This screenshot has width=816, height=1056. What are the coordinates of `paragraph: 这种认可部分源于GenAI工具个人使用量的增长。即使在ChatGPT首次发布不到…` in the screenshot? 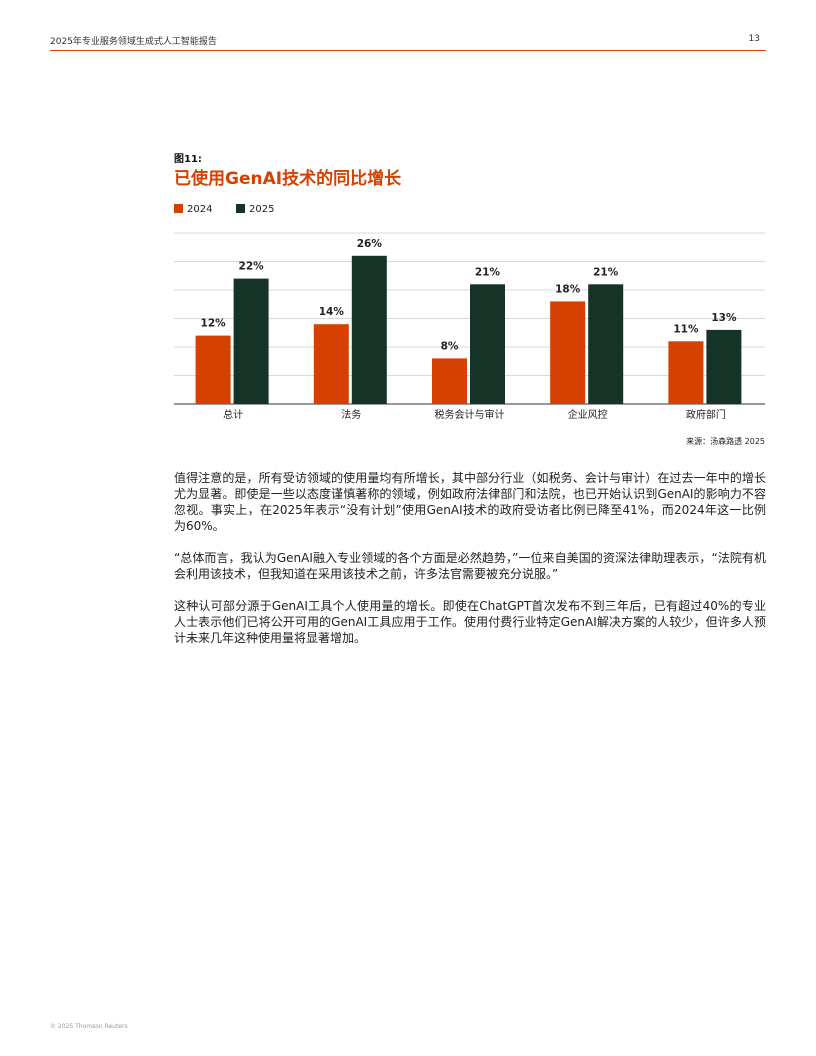 It's located at (470, 622).